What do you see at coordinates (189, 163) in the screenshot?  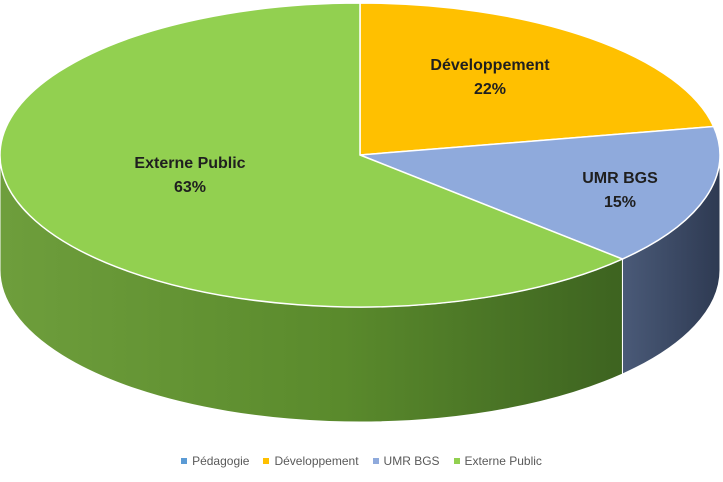 I see `data-label-name-externe-public: Externe Public` at bounding box center [189, 163].